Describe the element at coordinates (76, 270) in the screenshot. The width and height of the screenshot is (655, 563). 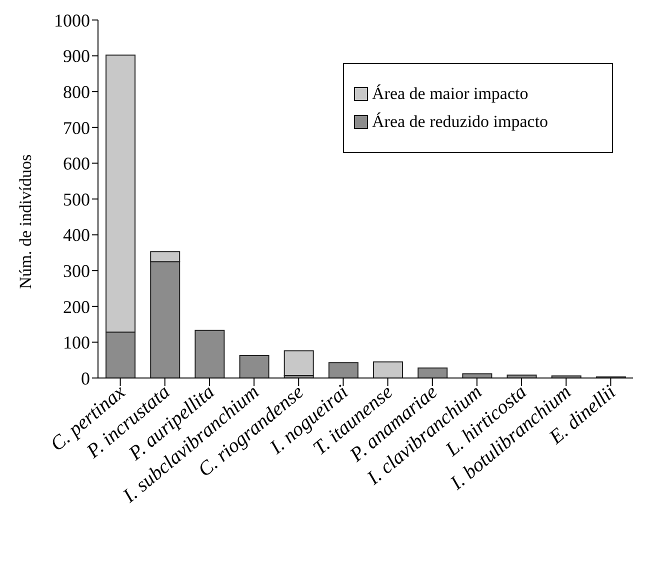
I see `y-tick-label: 300` at that location.